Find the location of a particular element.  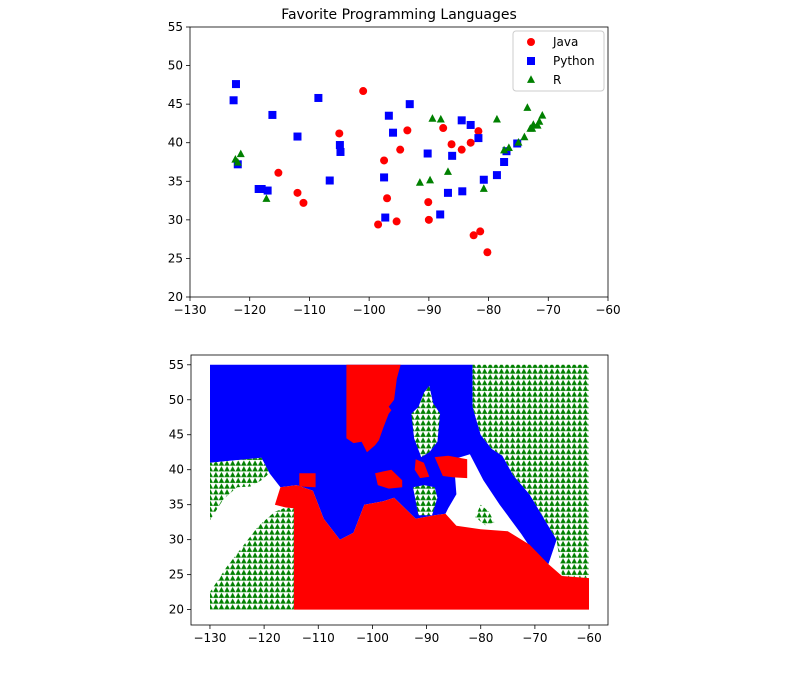

legend: Java Python R is located at coordinates (558, 61).